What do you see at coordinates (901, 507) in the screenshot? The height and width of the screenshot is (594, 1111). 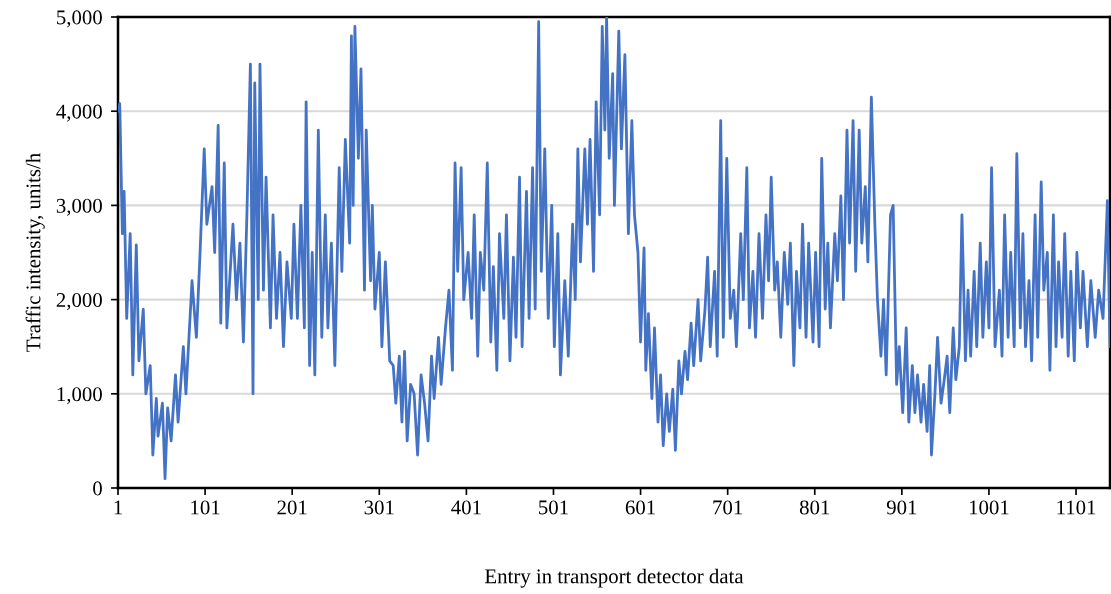 I see `x-tick-label: 901` at bounding box center [901, 507].